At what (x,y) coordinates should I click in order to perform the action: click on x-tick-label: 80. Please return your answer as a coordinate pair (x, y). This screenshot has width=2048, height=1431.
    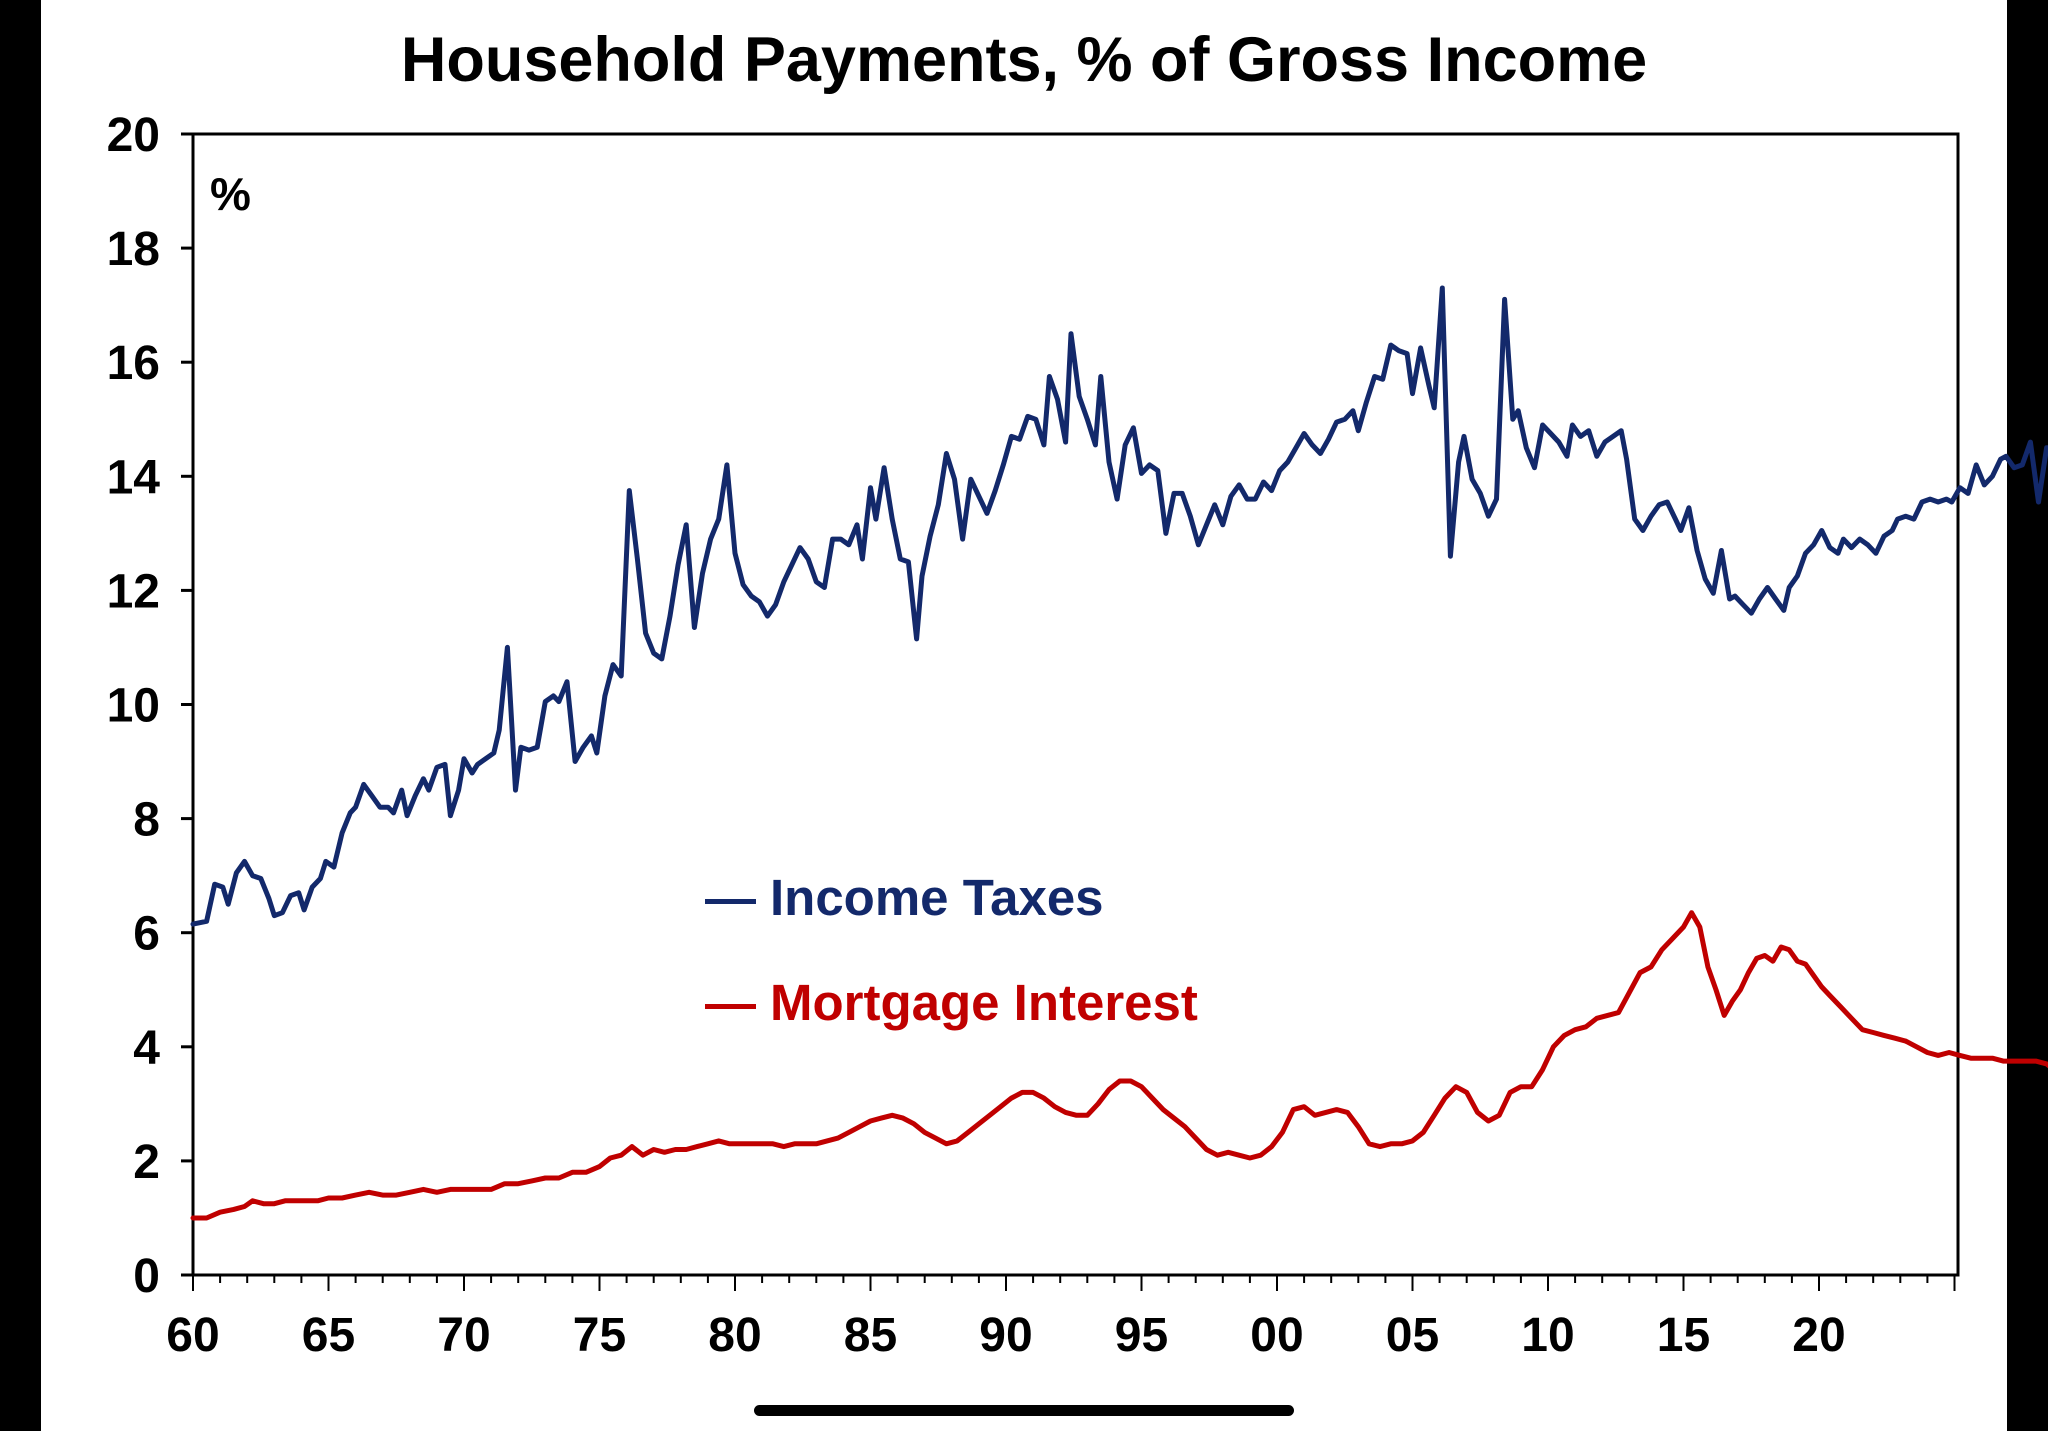
    Looking at the image, I should click on (734, 1335).